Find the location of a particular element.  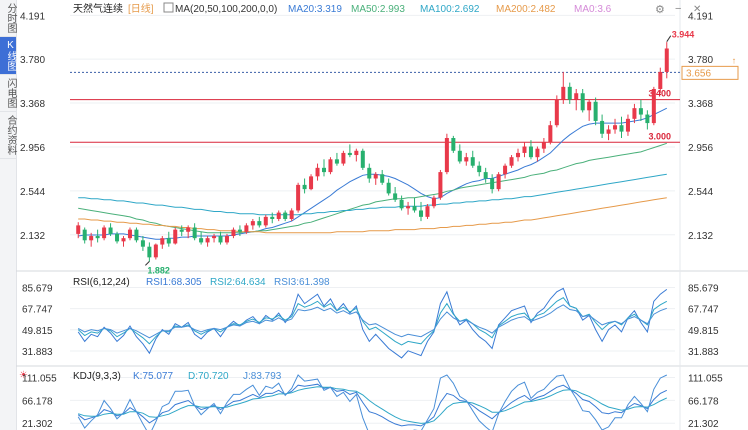

collapse-arrow-icon: ↑ is located at coordinates (734, 60).